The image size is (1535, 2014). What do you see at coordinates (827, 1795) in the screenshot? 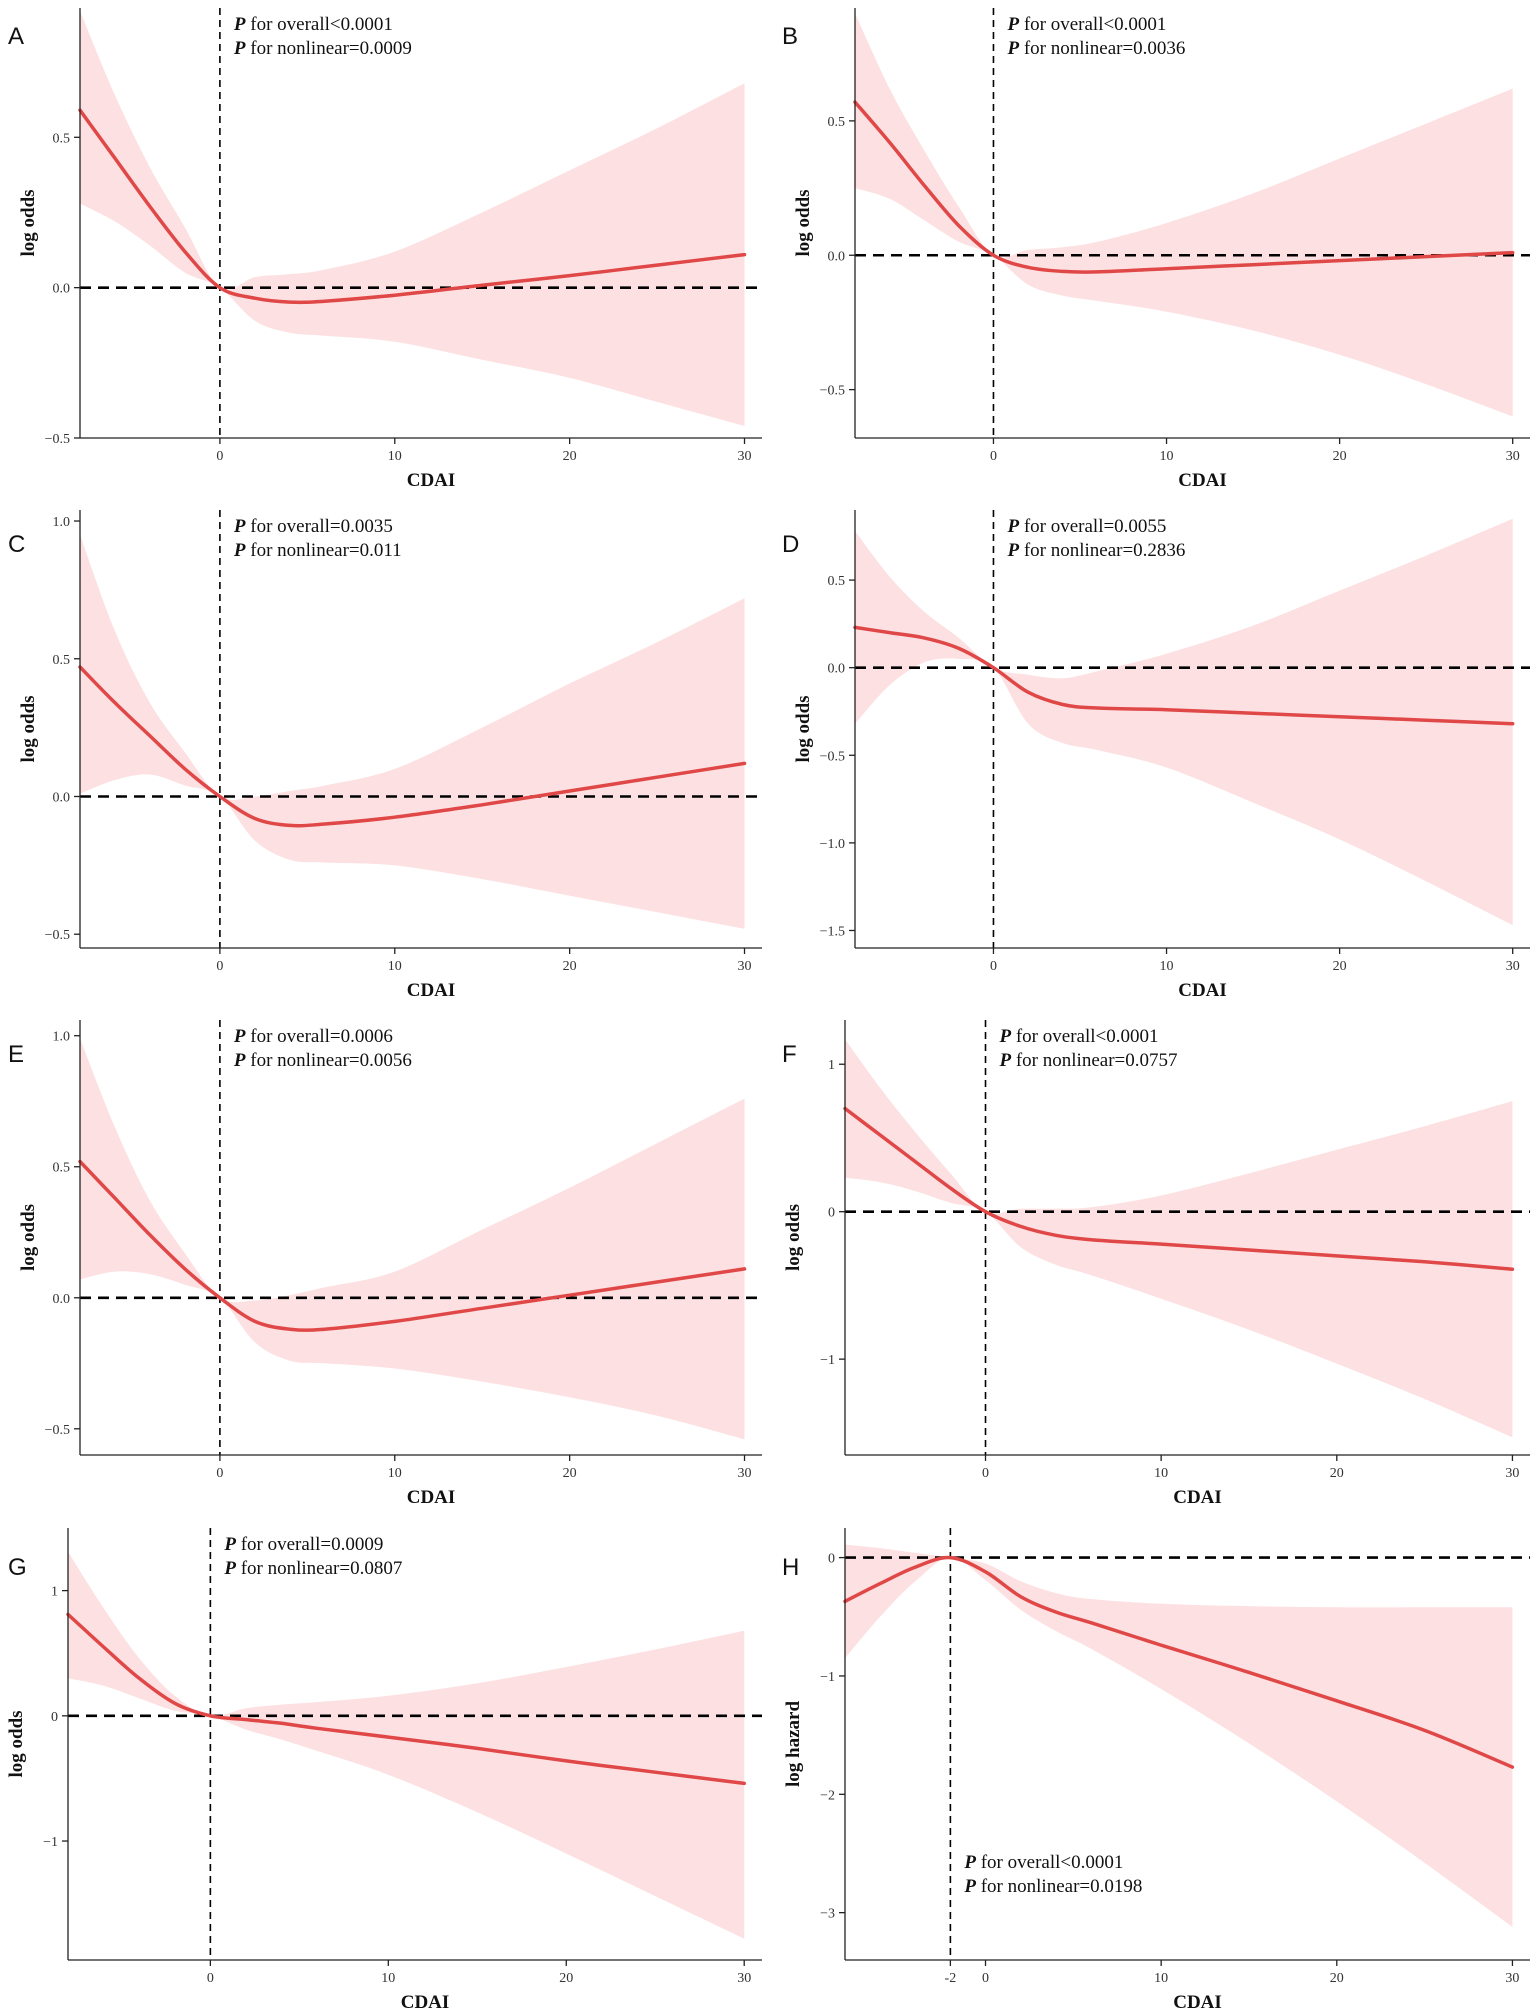
I see `y-tick-label: −2` at bounding box center [827, 1795].